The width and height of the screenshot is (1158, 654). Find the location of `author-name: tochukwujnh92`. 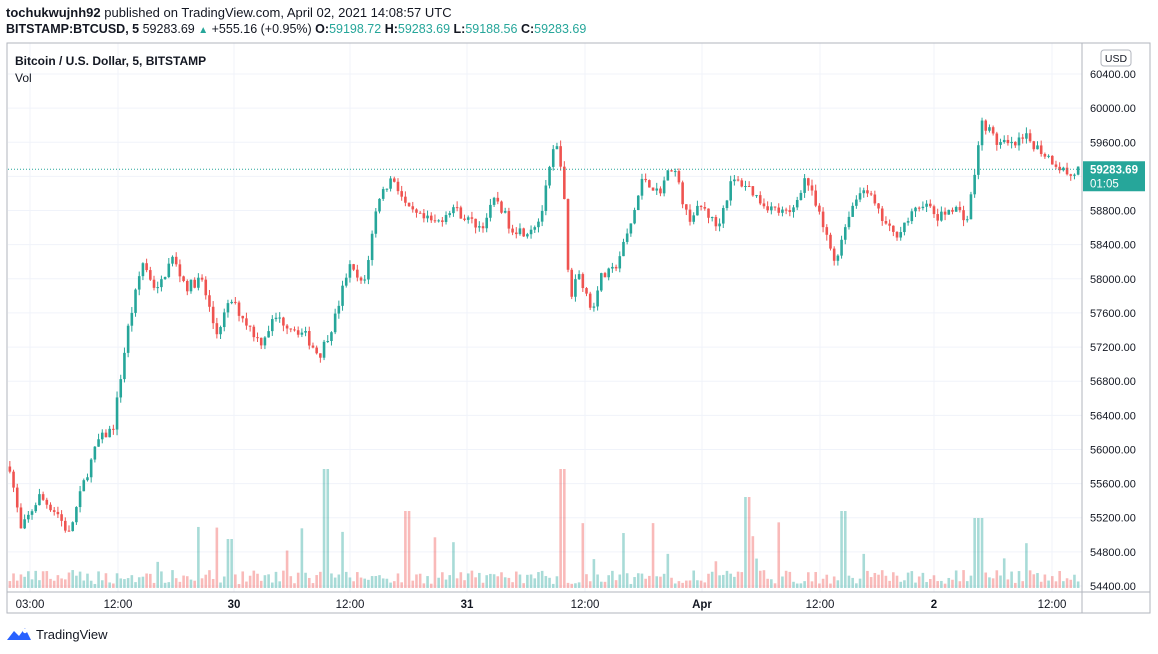

author-name: tochukwujnh92 is located at coordinates (53, 12).